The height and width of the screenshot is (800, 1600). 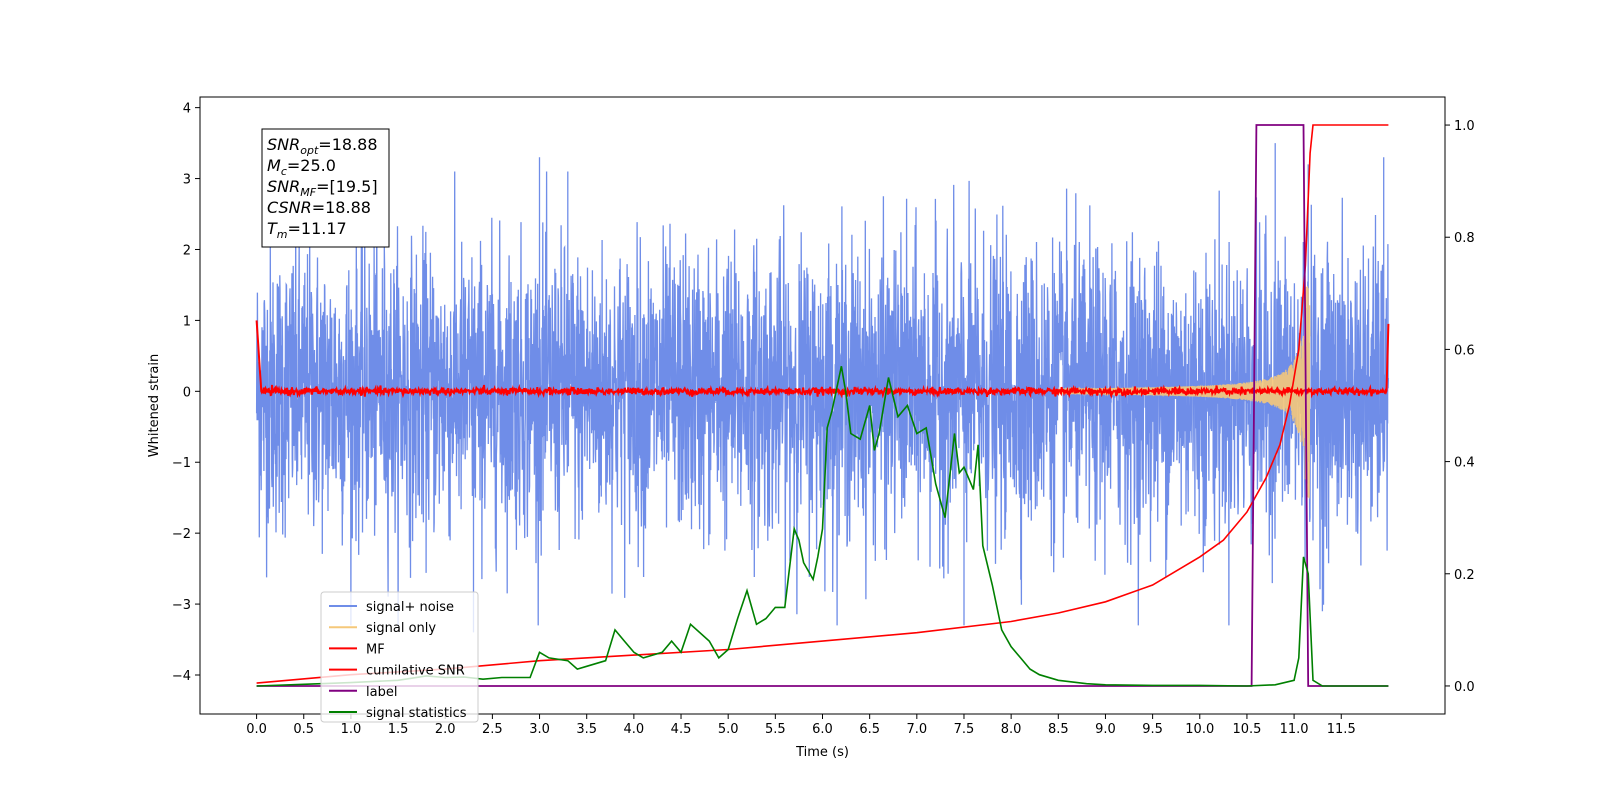 What do you see at coordinates (445, 729) in the screenshot?
I see `x-tick-label: 2.0` at bounding box center [445, 729].